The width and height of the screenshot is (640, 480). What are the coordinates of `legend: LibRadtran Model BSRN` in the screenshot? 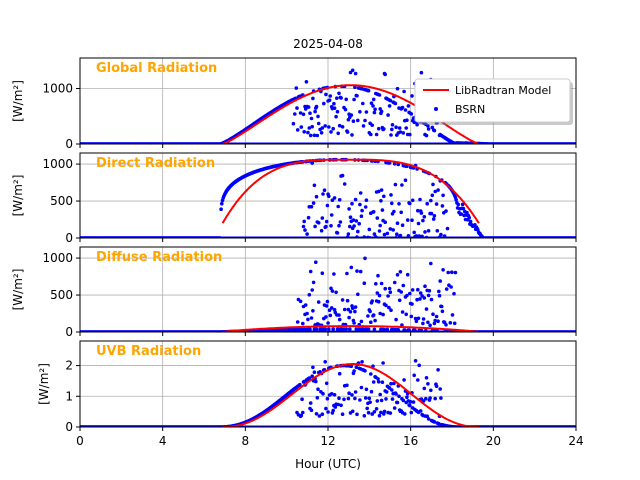 It's located at (493, 101).